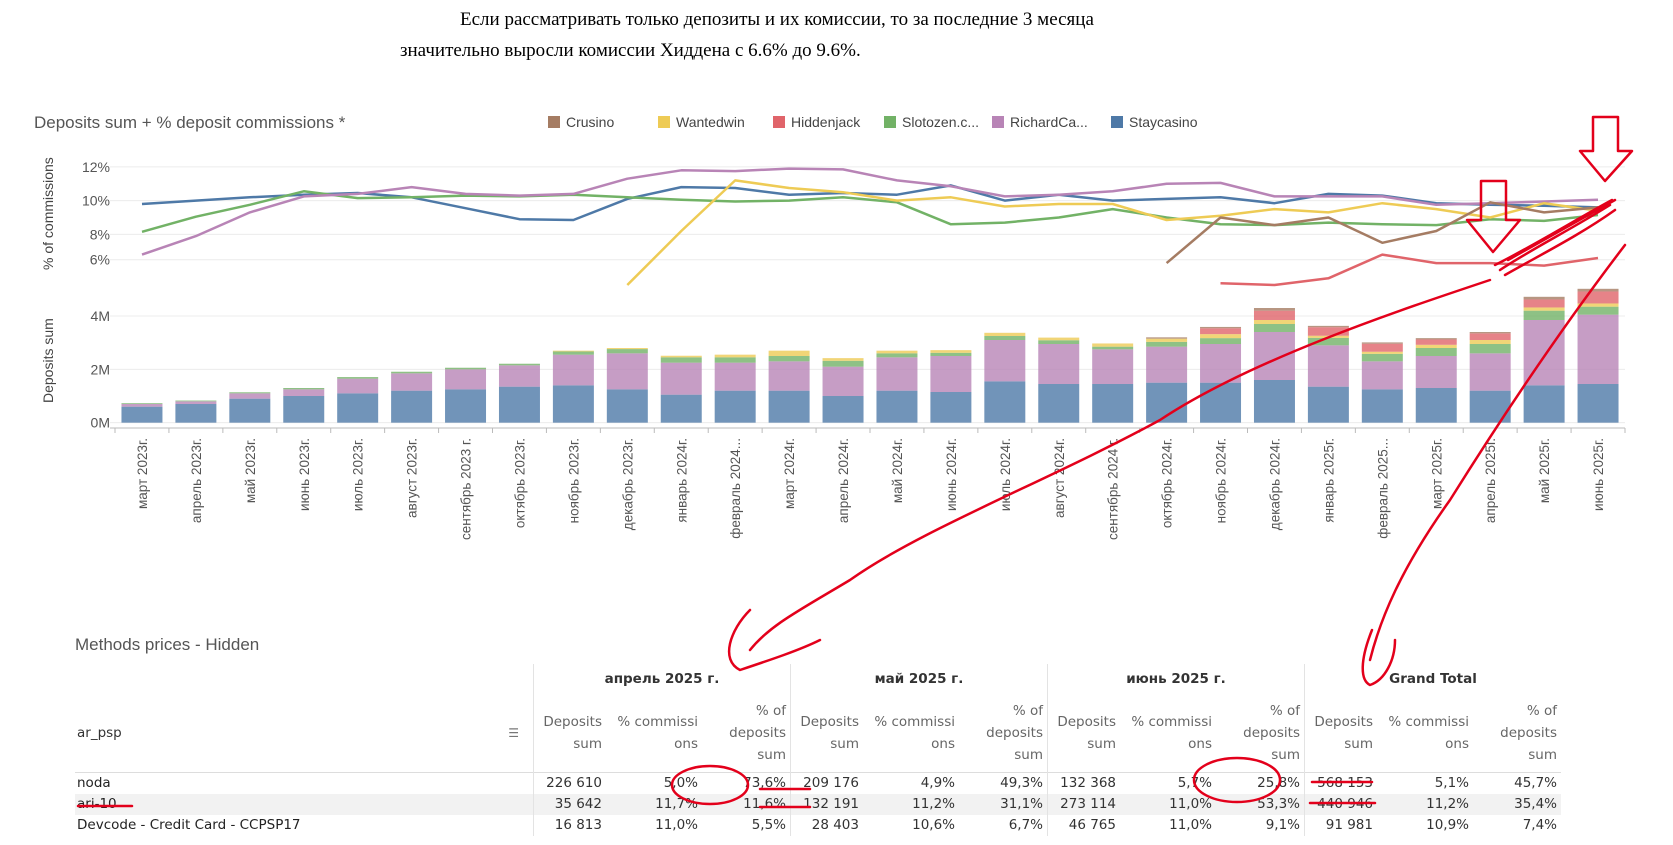 Image resolution: width=1673 pixels, height=845 pixels. Describe the element at coordinates (96, 201) in the screenshot. I see `top-y-tick-label: 10%` at that location.